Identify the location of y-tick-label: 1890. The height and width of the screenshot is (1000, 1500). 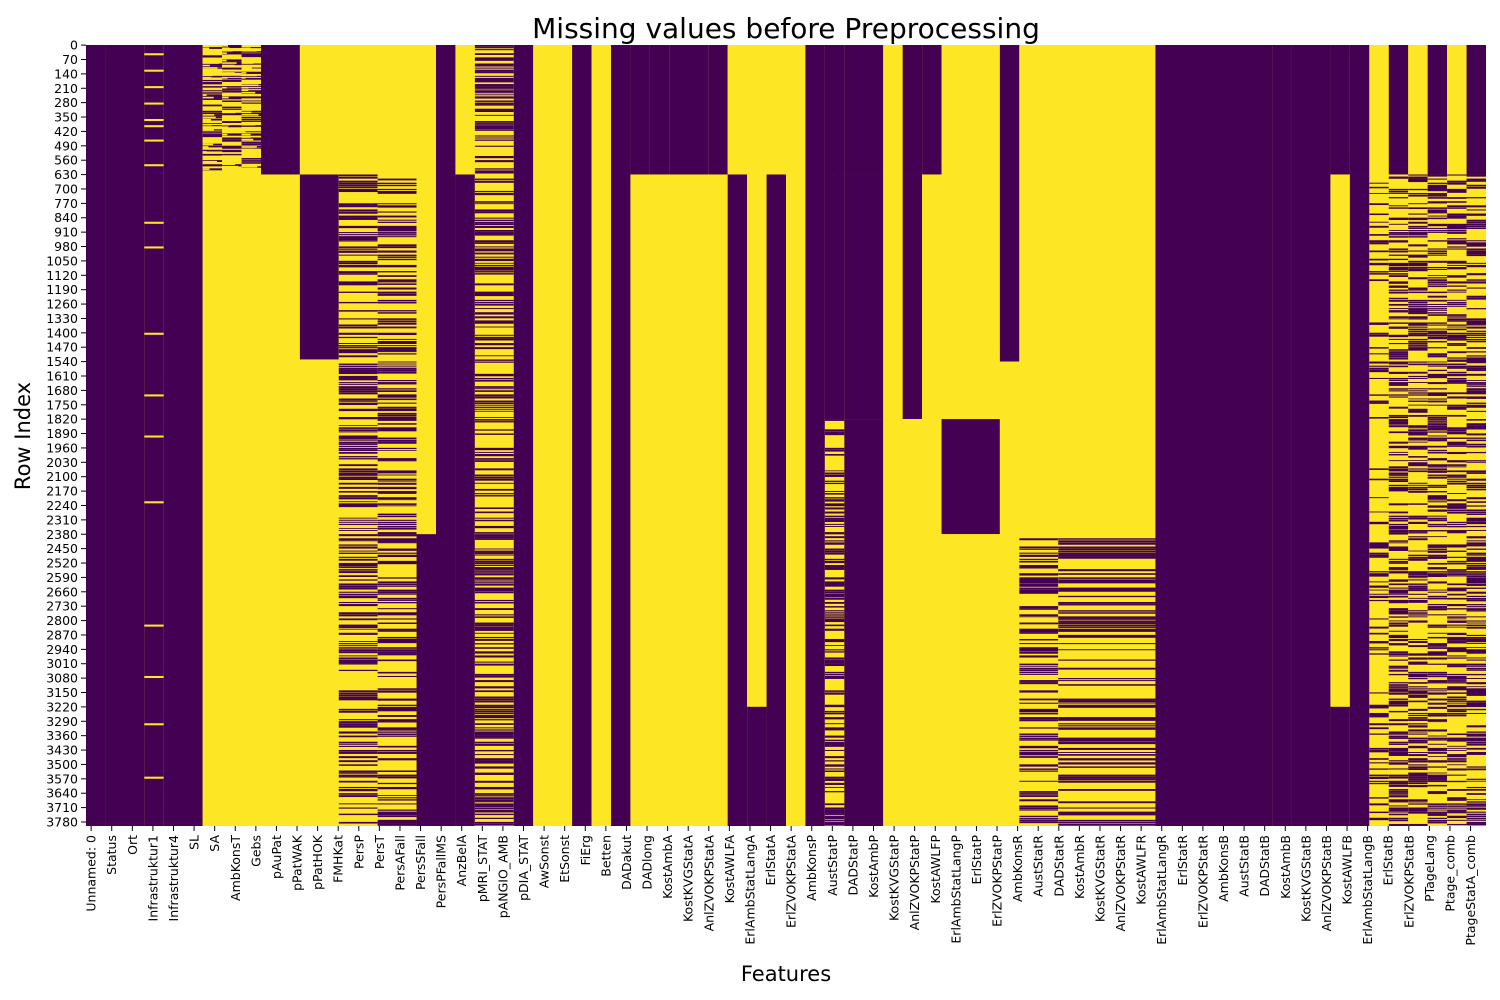
(62, 433).